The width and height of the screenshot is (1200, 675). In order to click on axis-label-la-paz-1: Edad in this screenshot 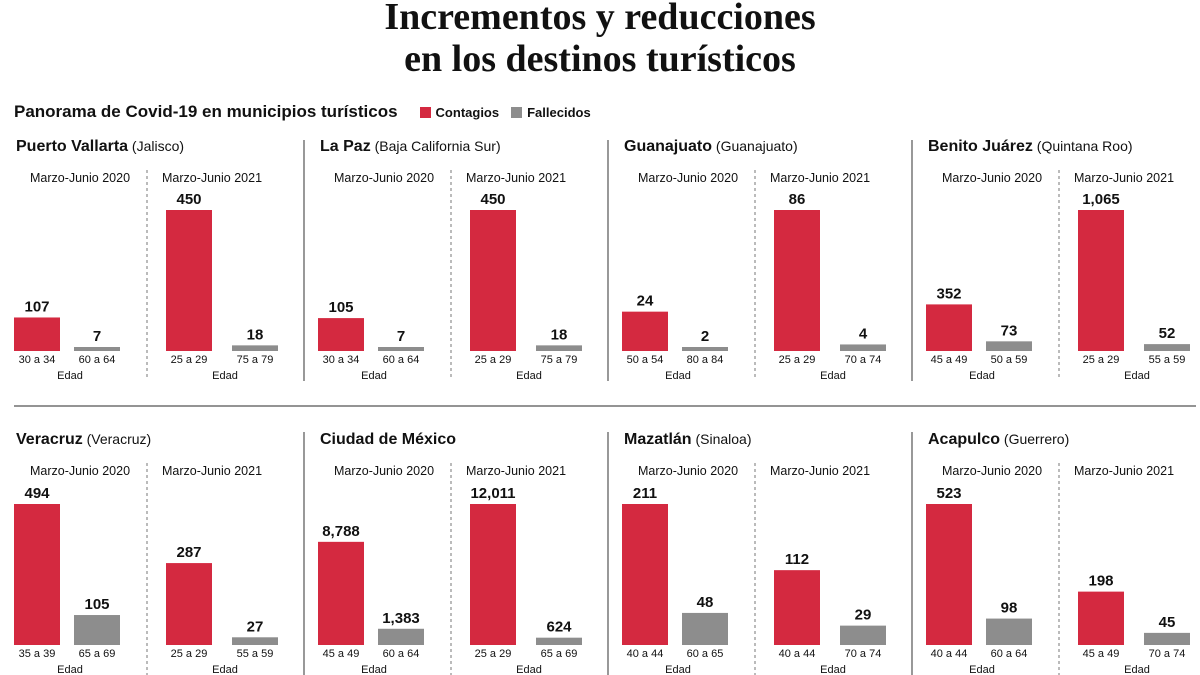, I will do `click(374, 376)`.